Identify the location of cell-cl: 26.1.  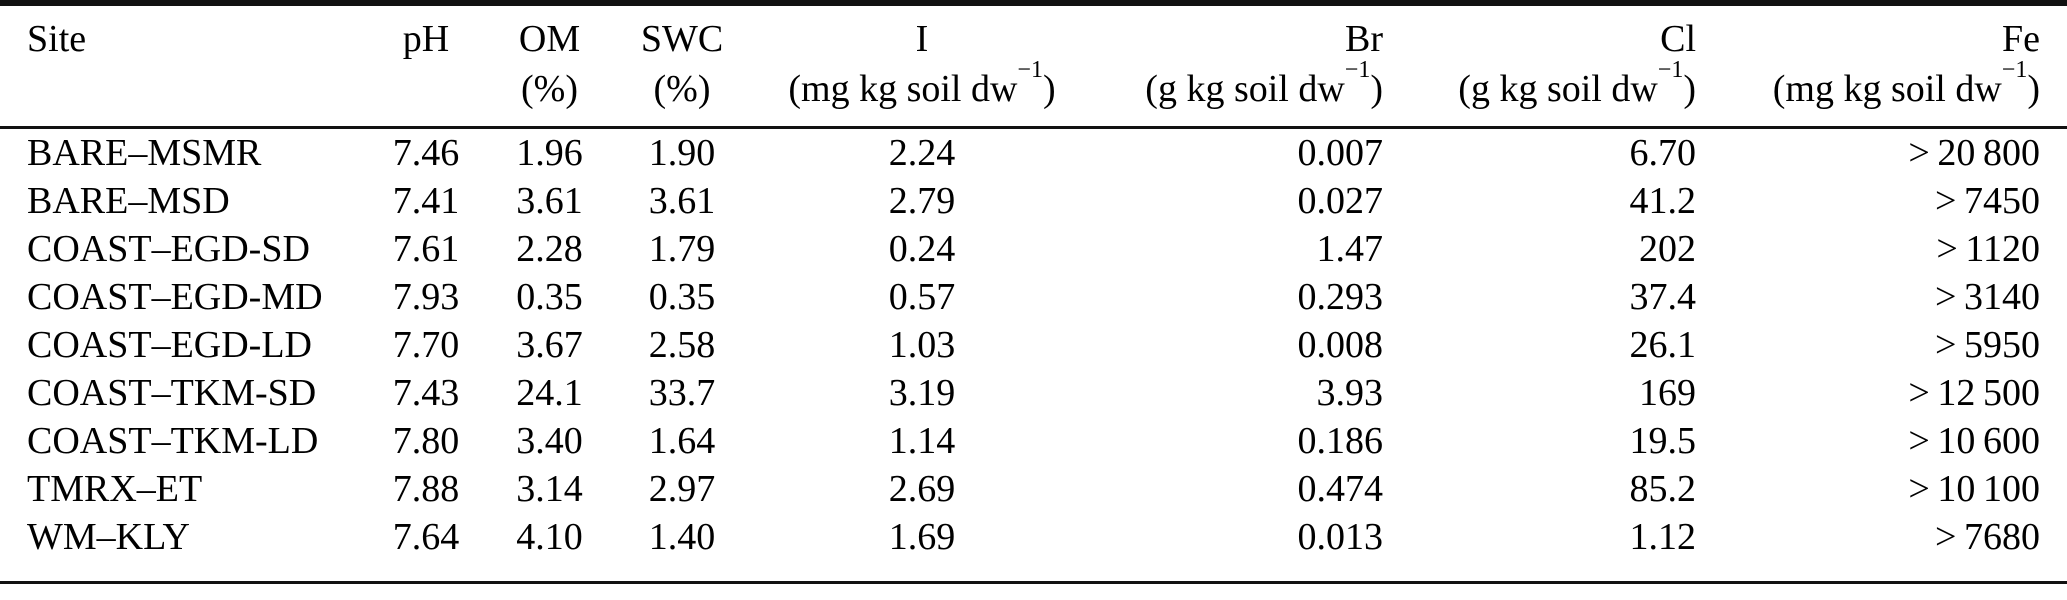
(1663, 345).